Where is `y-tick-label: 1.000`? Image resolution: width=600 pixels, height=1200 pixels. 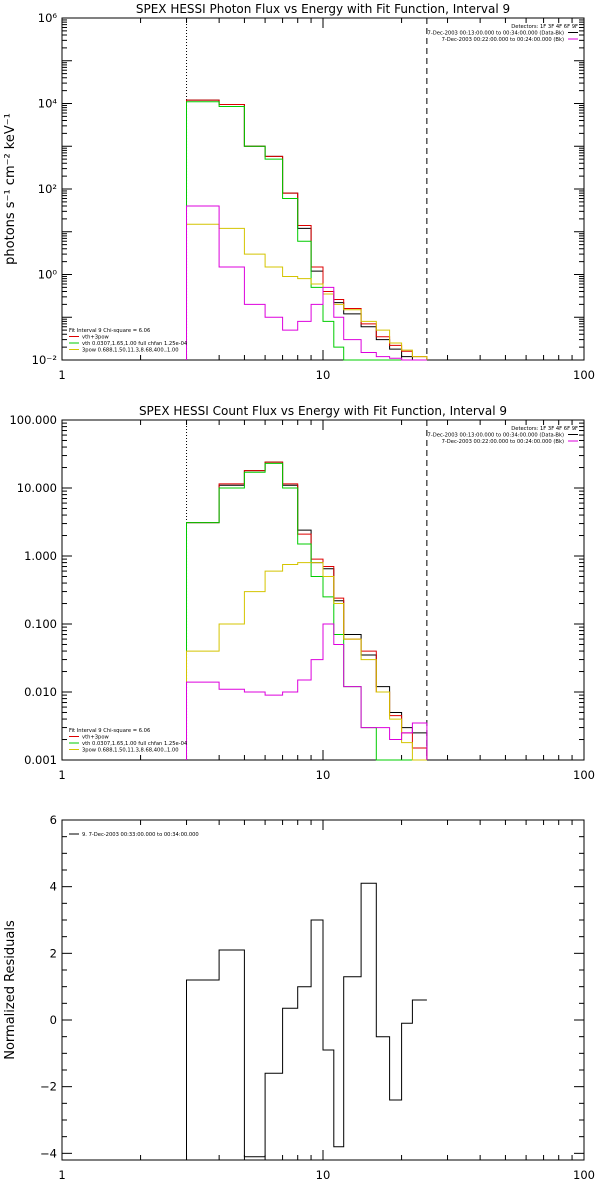
y-tick-label: 1.000 is located at coordinates (40, 556).